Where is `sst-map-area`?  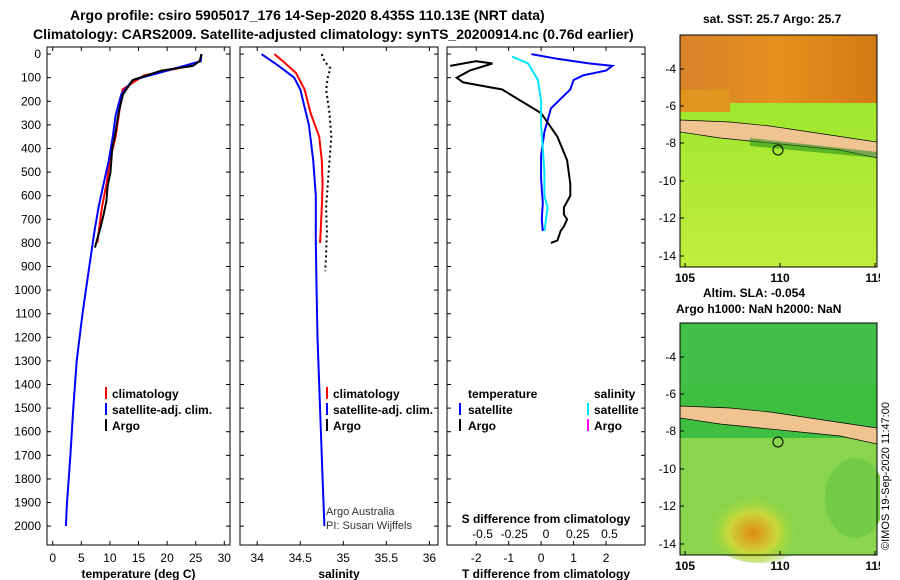 sst-map-area is located at coordinates (778, 151).